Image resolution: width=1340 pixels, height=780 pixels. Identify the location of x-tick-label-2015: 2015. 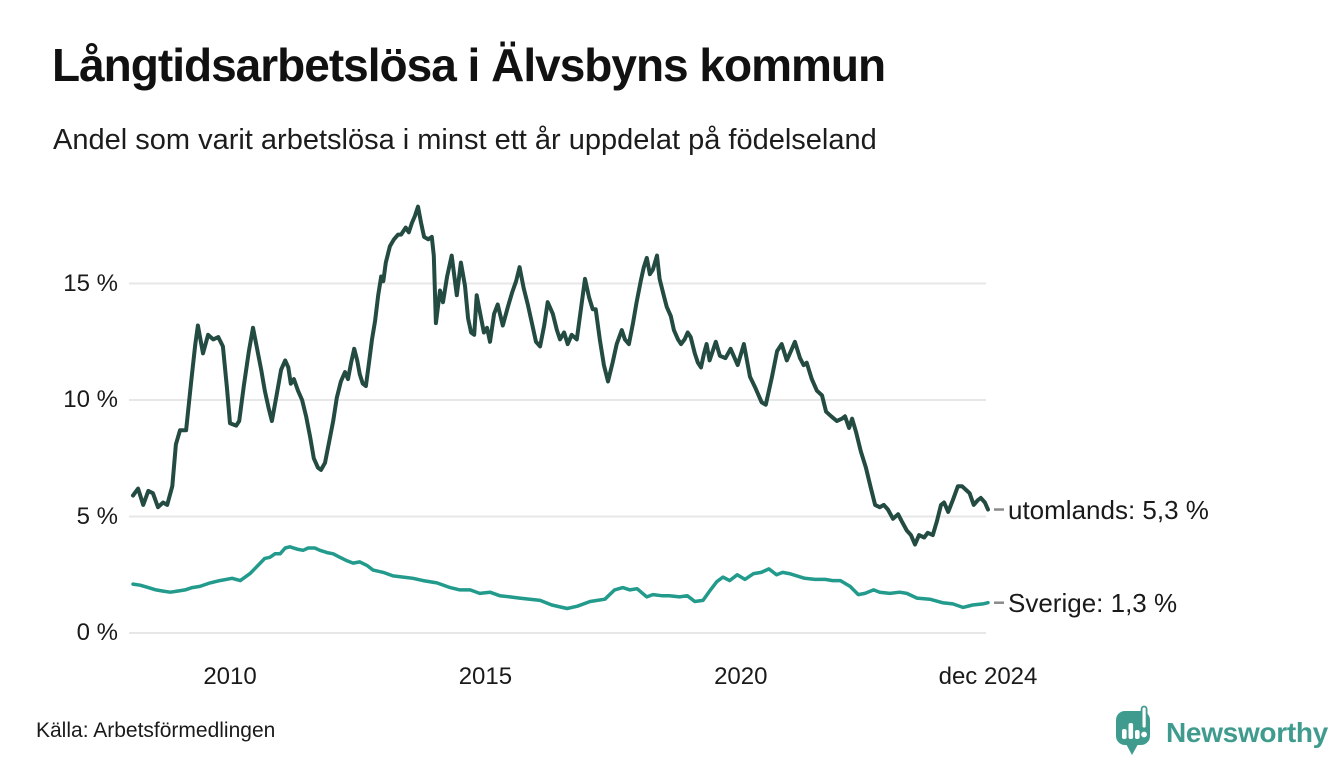
(485, 676).